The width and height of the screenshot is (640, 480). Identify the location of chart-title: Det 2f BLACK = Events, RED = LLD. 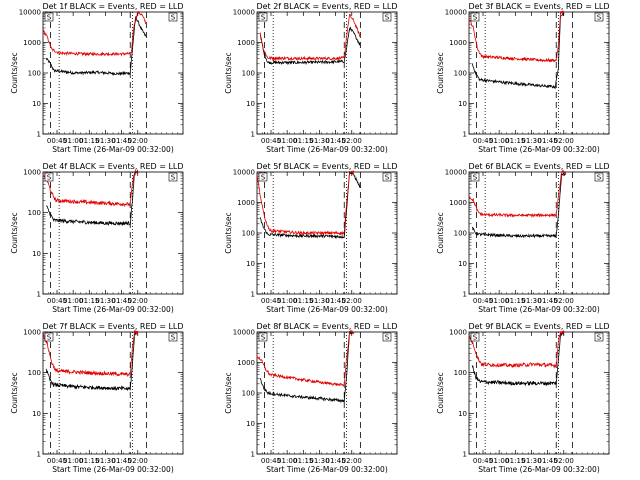
(326, 6).